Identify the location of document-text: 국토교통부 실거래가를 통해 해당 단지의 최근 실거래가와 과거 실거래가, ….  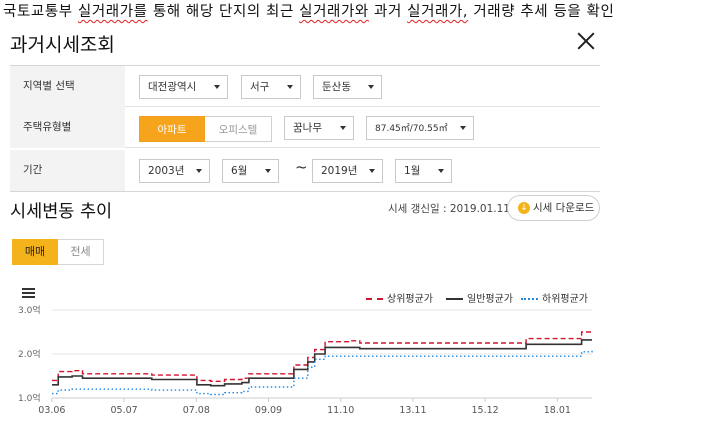
(360, 13).